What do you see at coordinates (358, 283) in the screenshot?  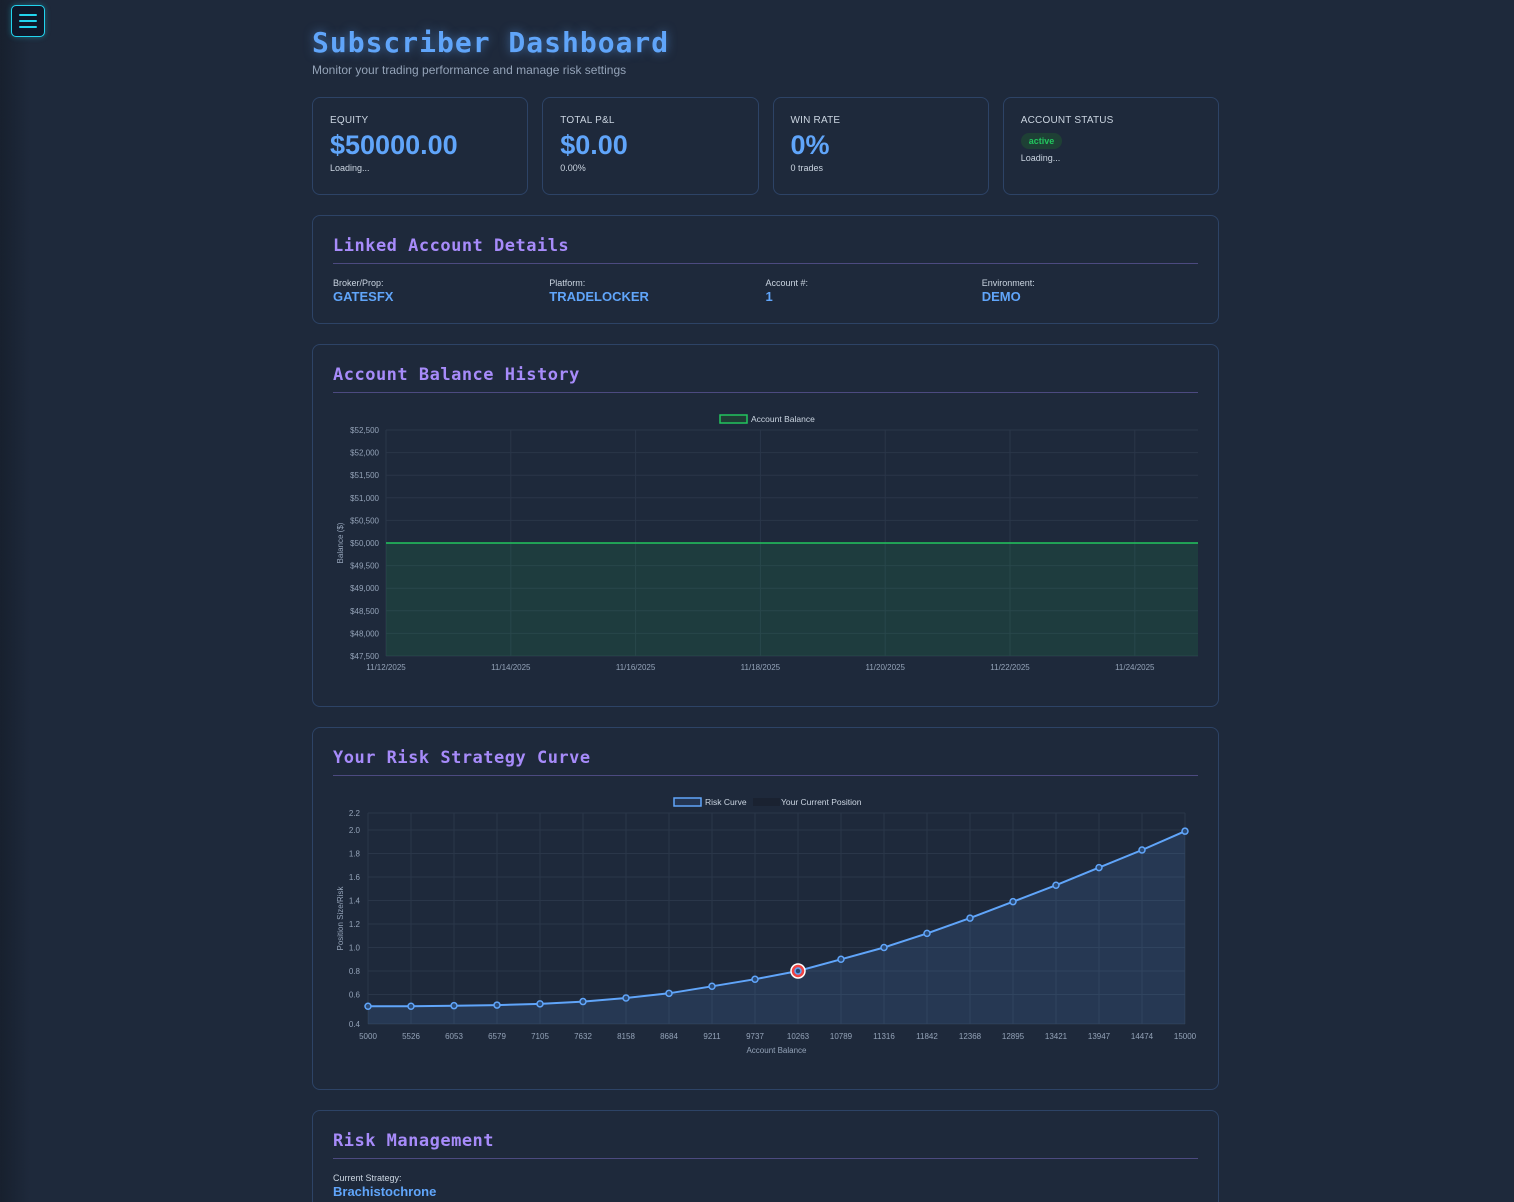 I see `detail-label: Broker/Prop:` at bounding box center [358, 283].